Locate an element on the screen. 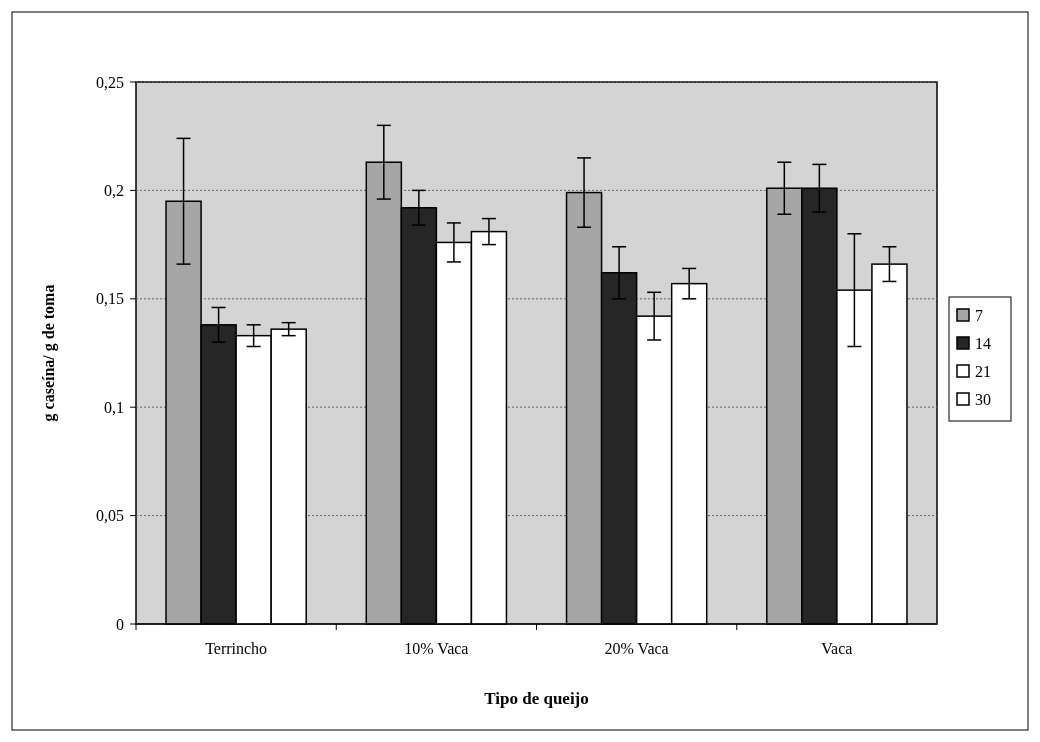  y-tick-label: 0,1 is located at coordinates (114, 407).